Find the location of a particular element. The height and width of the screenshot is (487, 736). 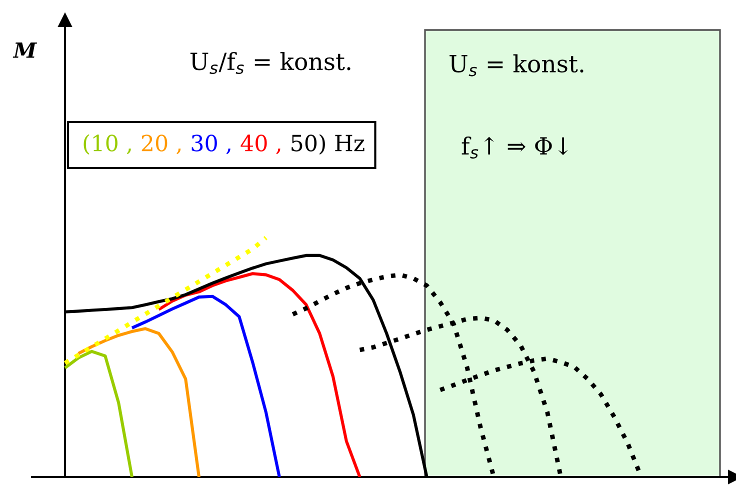

text: 20 , is located at coordinates (161, 144).